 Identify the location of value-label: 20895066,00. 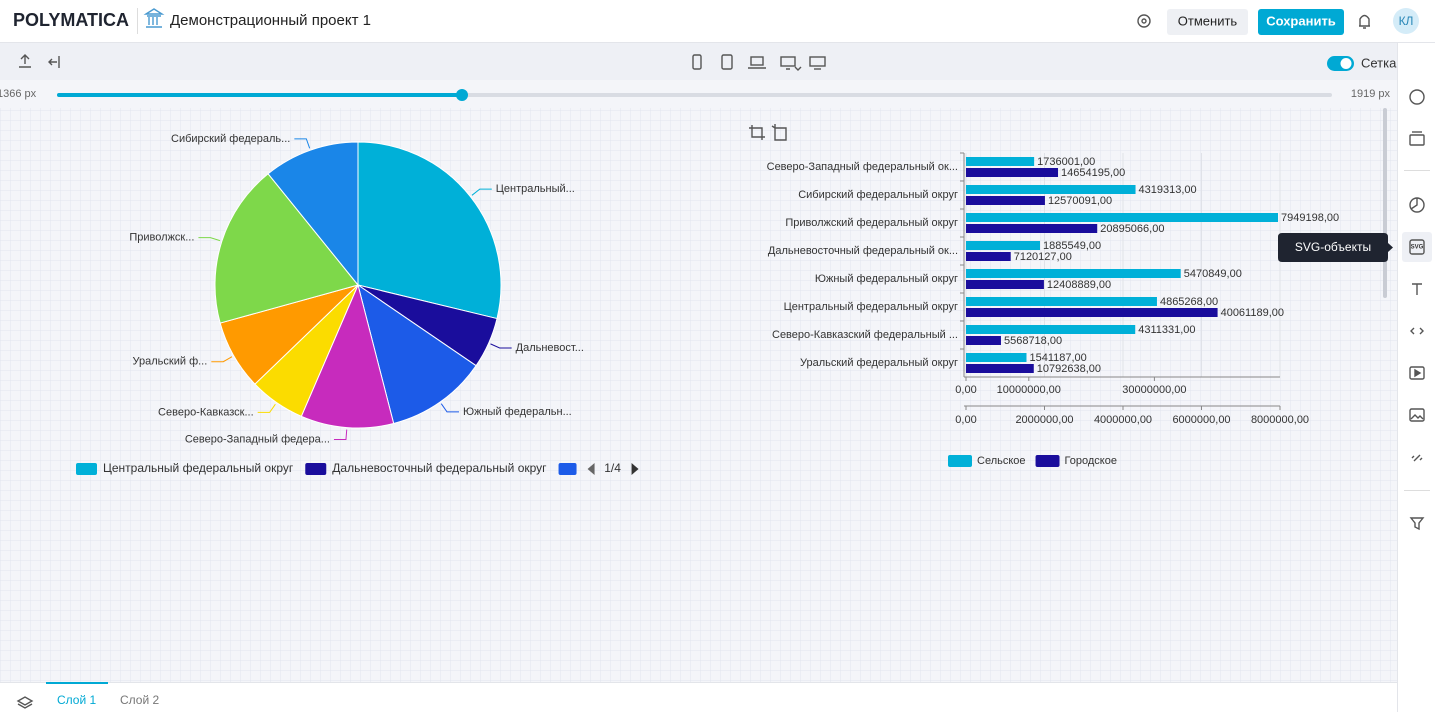
(1132, 229).